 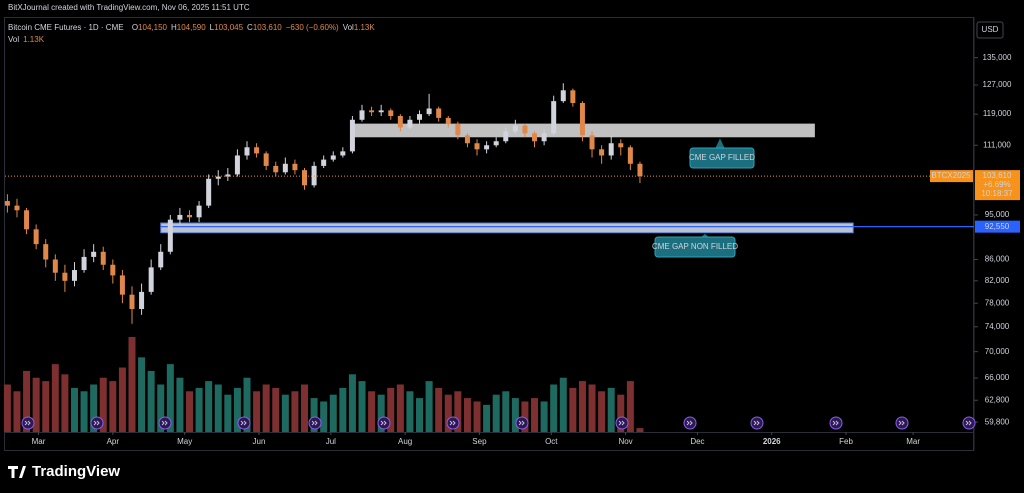 What do you see at coordinates (997, 302) in the screenshot?
I see `y-tick-label: 78,000` at bounding box center [997, 302].